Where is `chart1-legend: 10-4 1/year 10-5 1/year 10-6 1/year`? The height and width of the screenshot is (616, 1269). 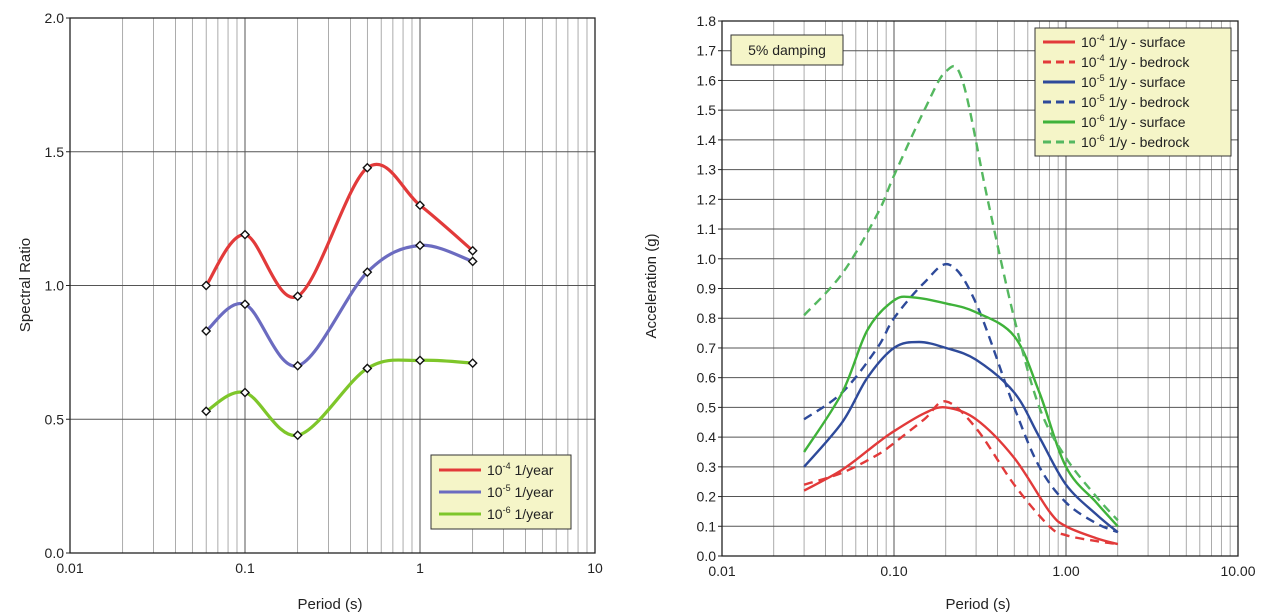
chart1-legend: 10-4 1/year 10-5 1/year 10-6 1/year is located at coordinates (501, 492).